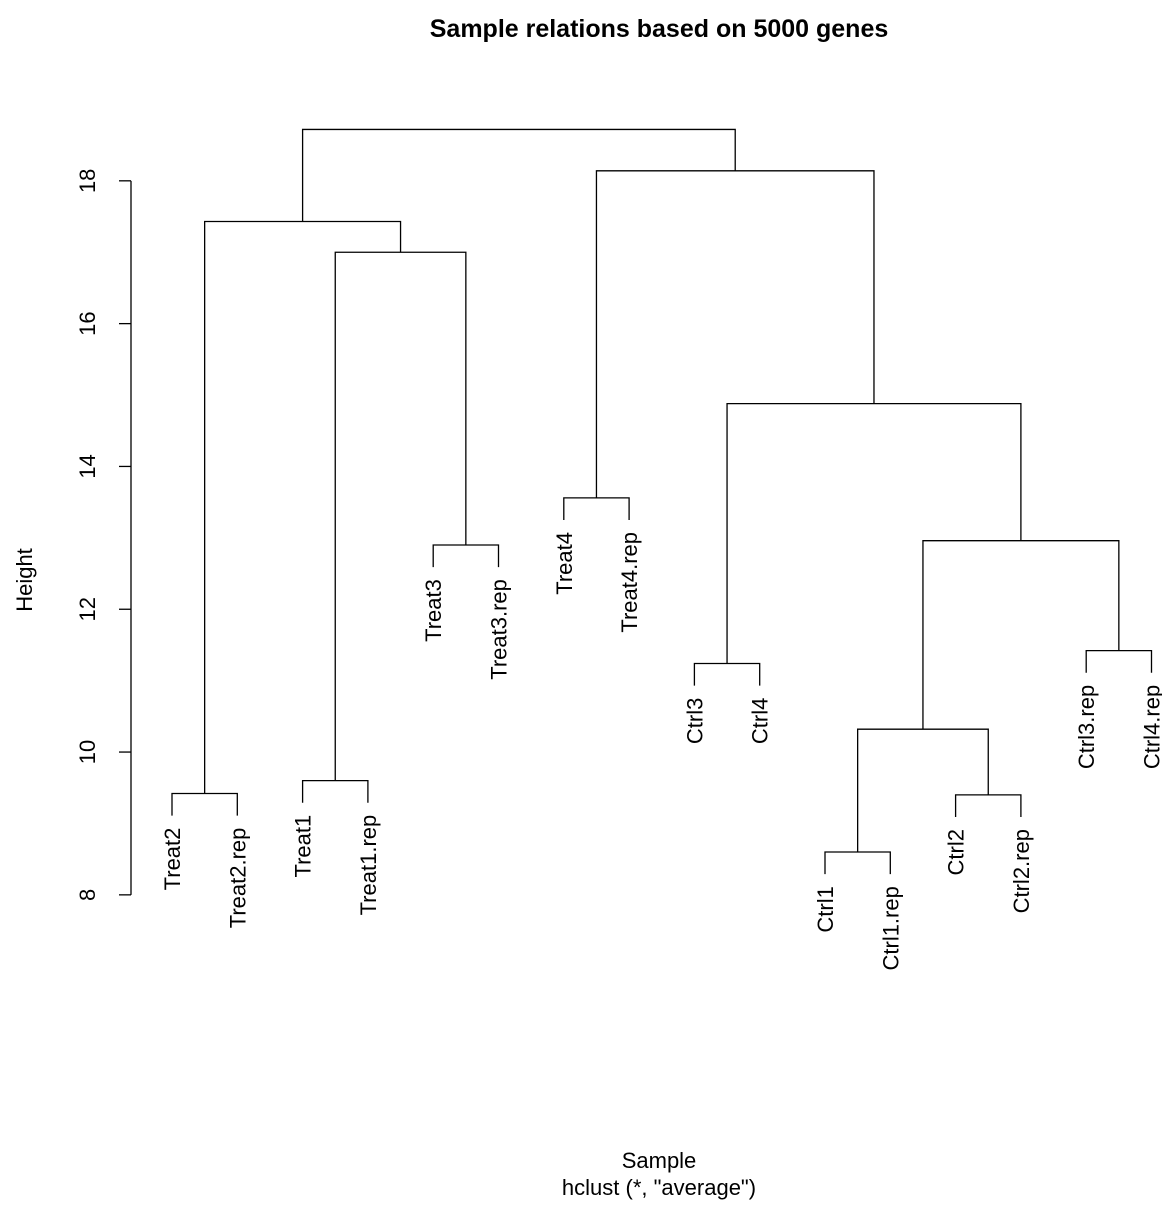  I want to click on leaf-label: Treat4, so click(564, 563).